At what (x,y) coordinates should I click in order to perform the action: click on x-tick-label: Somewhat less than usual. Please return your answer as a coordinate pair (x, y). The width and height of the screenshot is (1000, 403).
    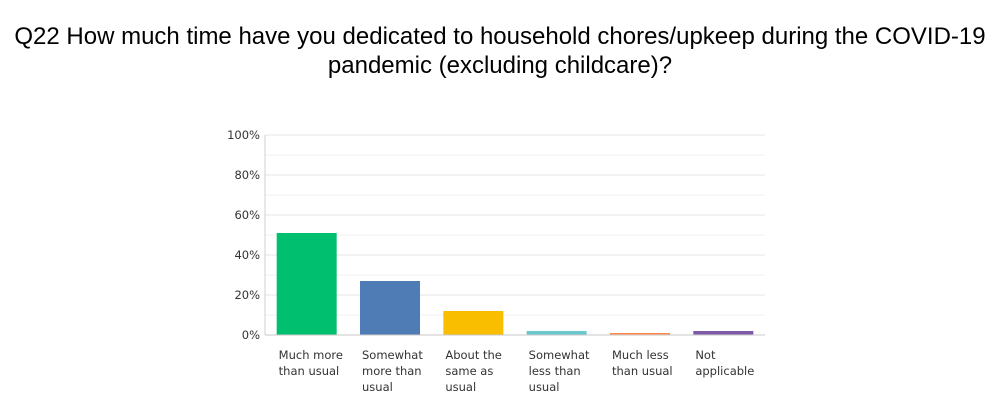
    Looking at the image, I should click on (559, 371).